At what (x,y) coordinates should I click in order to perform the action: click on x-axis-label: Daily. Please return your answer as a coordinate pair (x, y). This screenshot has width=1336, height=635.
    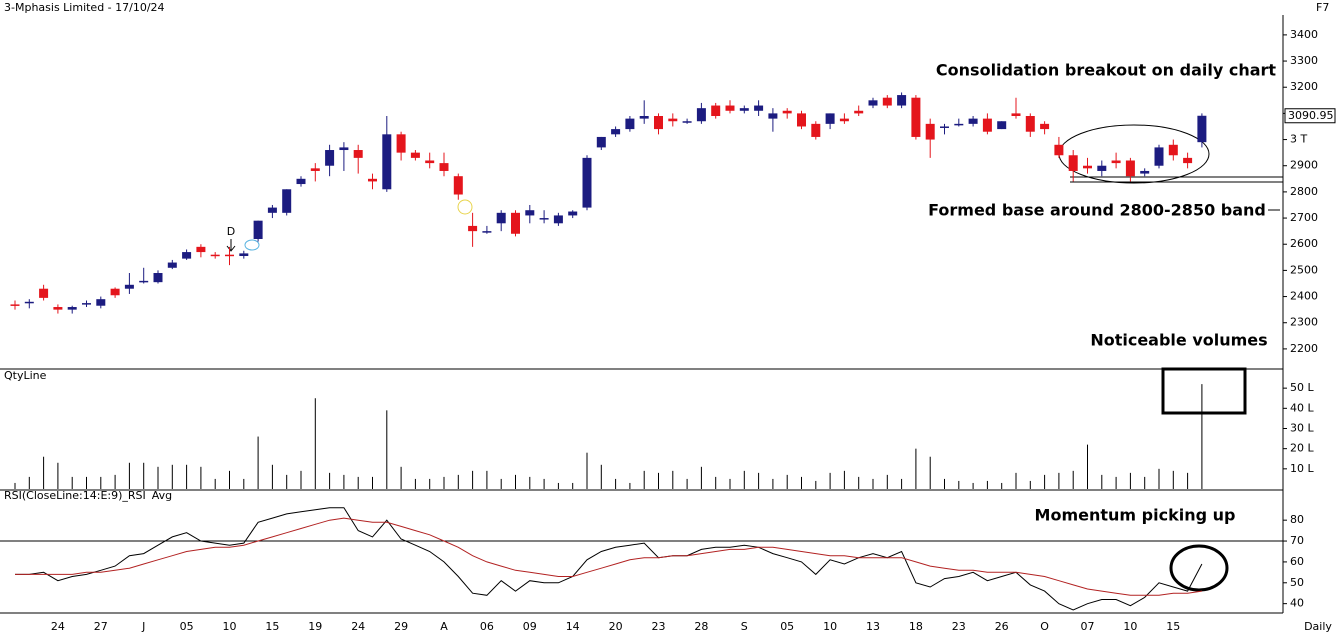
    Looking at the image, I should click on (1318, 626).